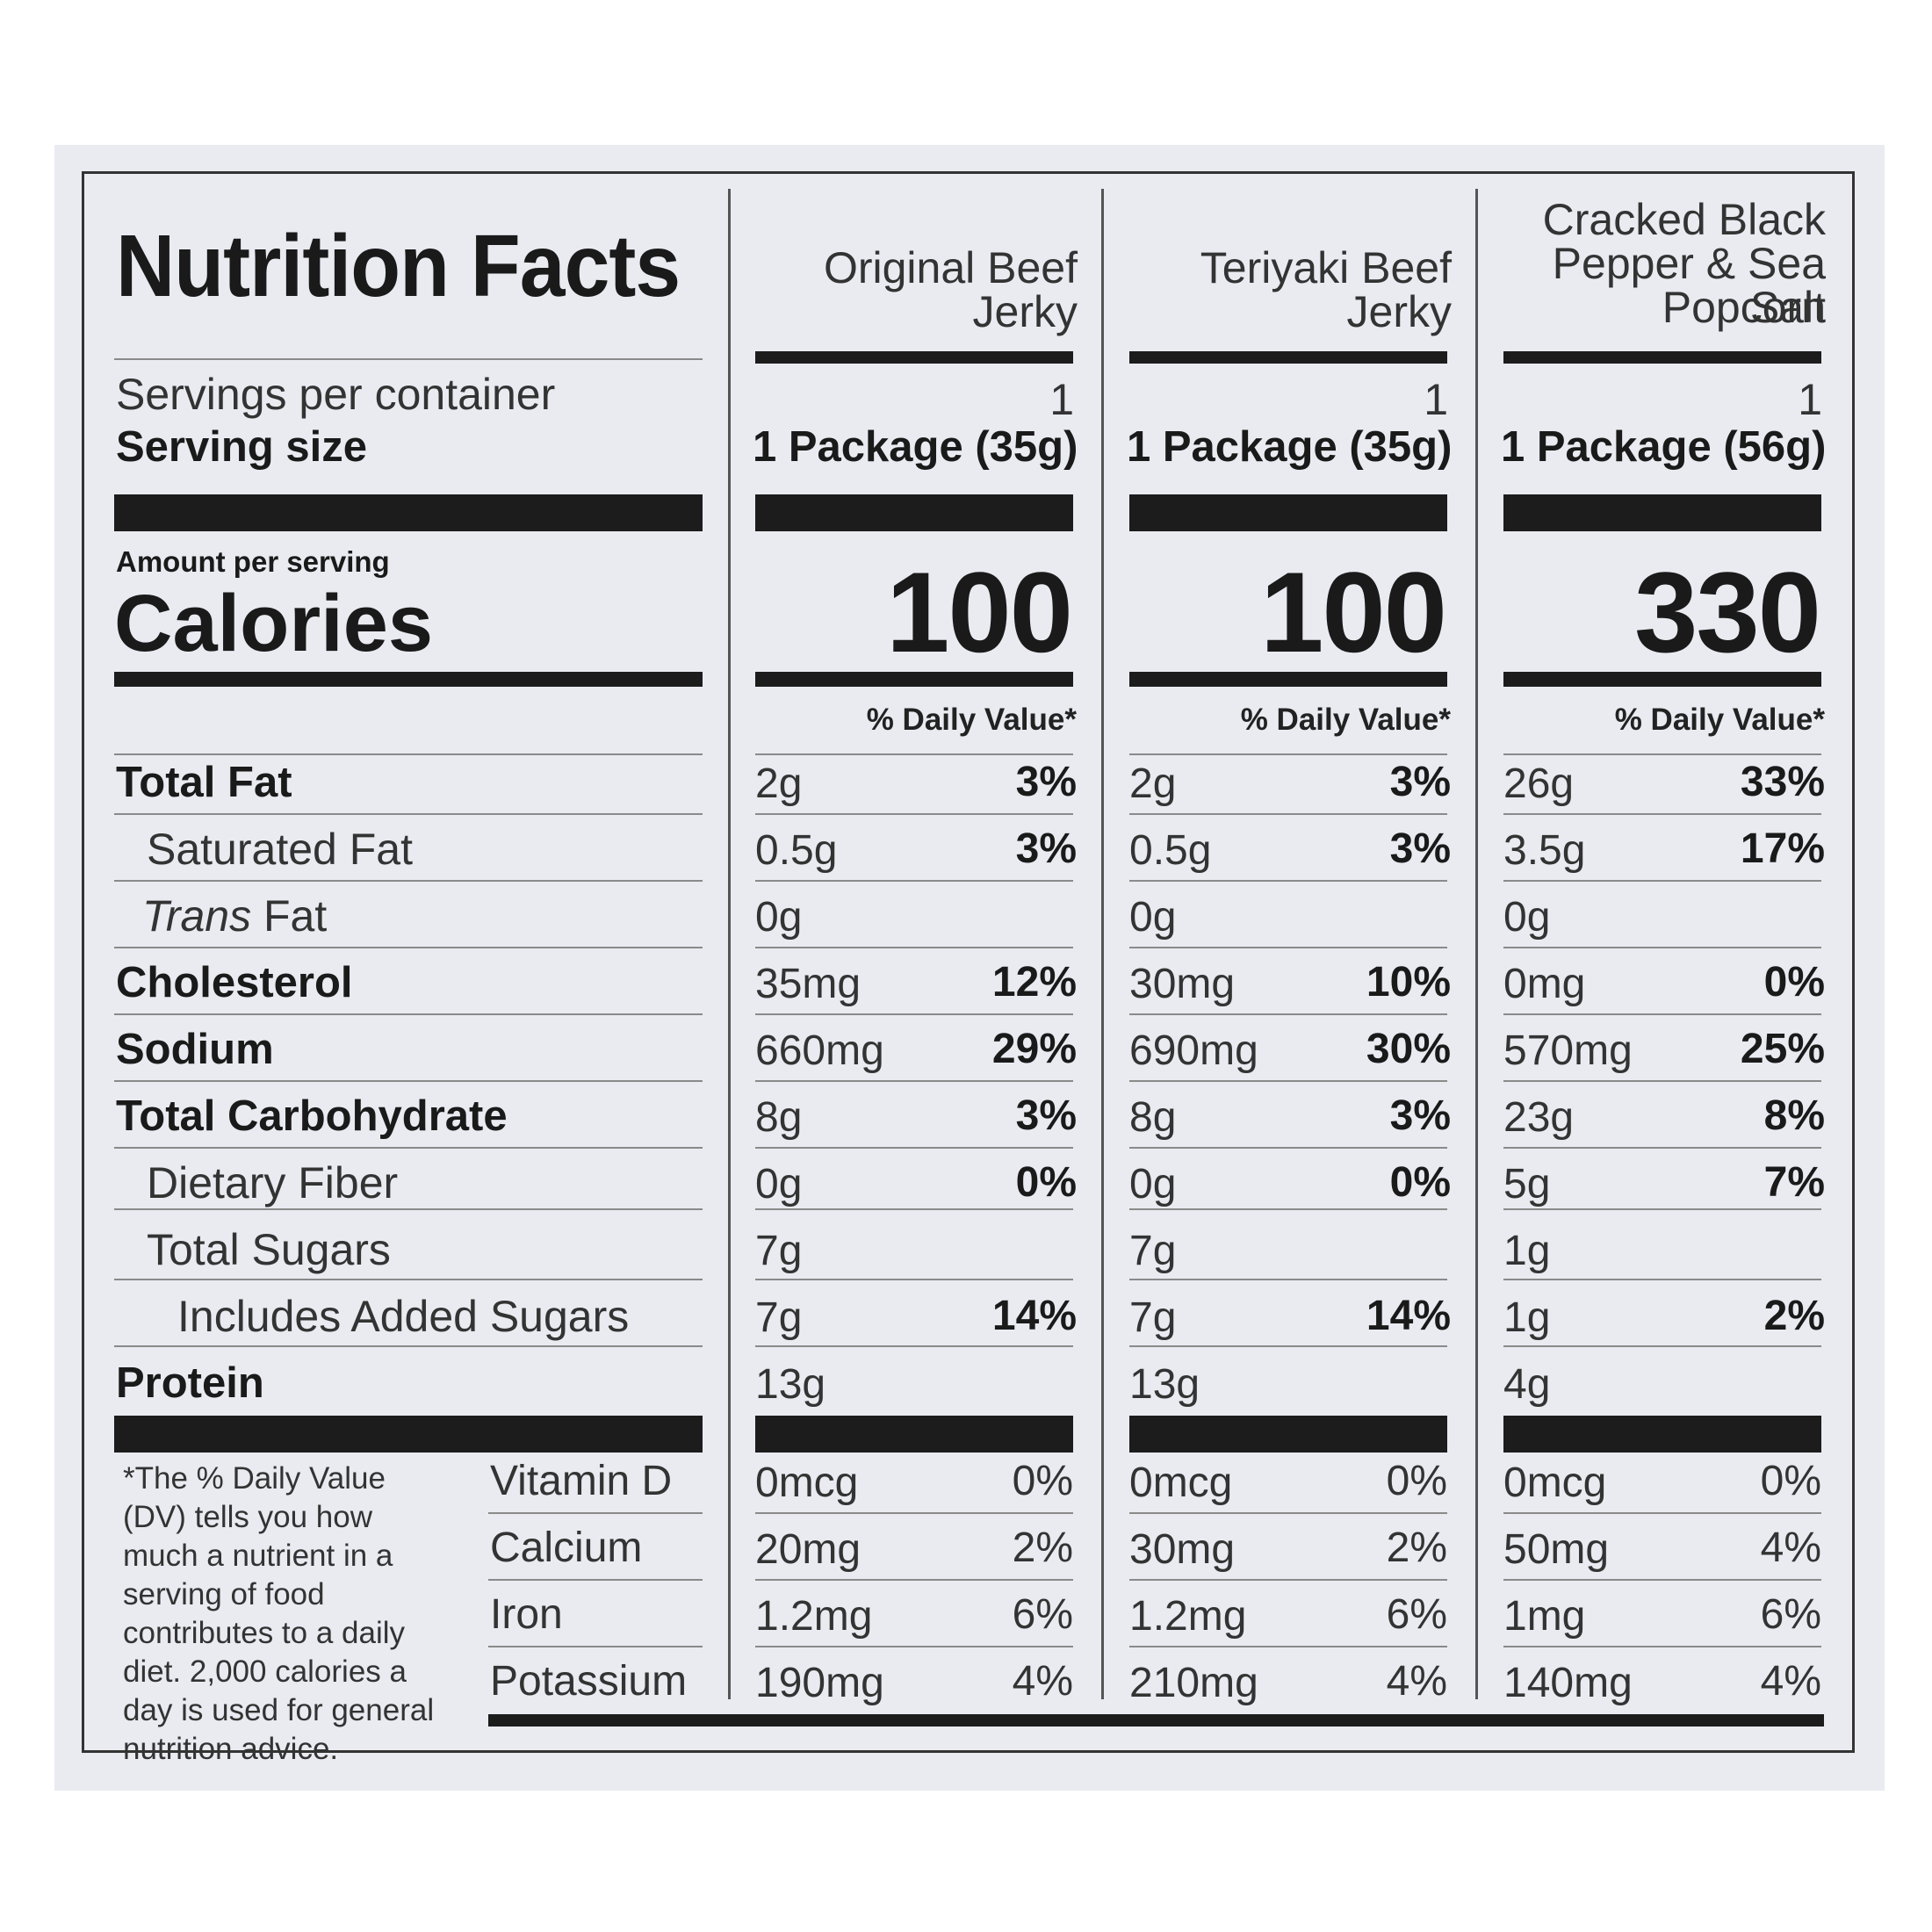 The image size is (1932, 1932). What do you see at coordinates (1684, 220) in the screenshot?
I see `product-name-line: Cracked Black` at bounding box center [1684, 220].